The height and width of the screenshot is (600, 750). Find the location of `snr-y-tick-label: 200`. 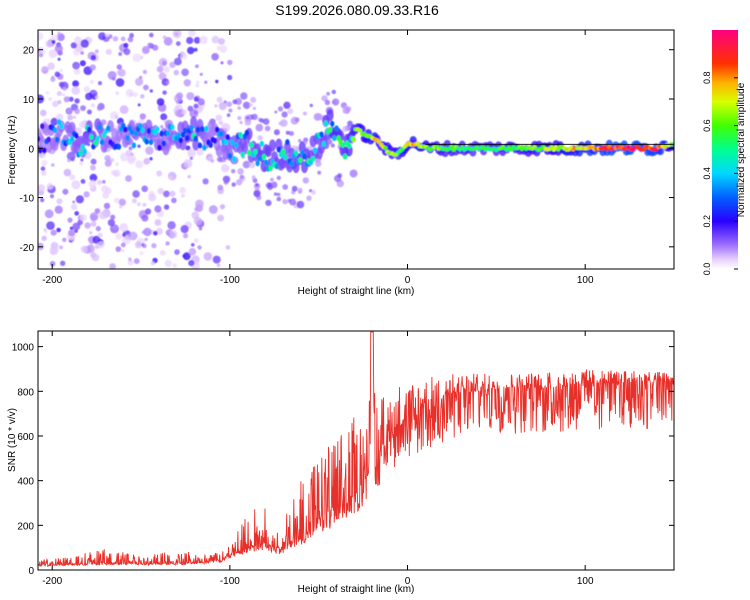

snr-y-tick-label: 200 is located at coordinates (25, 526).